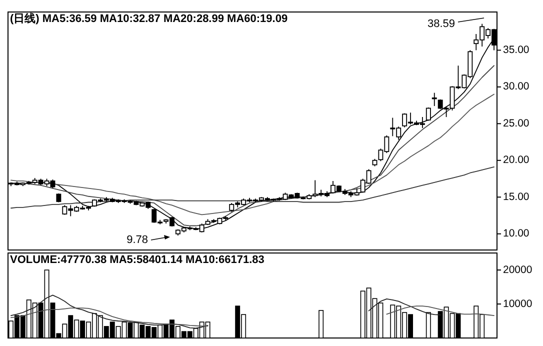 This screenshot has height=346, width=543. I want to click on y-tick-label: 10.00, so click(516, 234).